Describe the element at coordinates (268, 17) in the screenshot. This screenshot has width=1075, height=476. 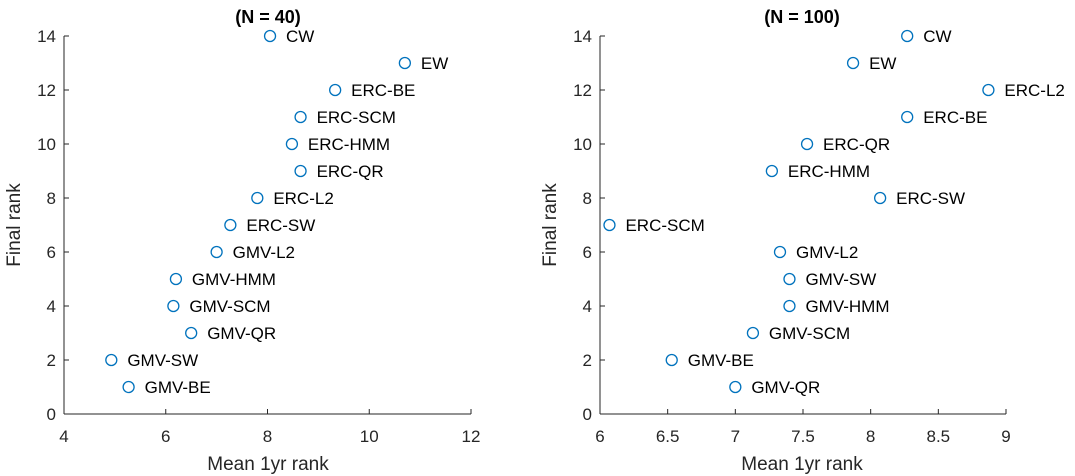
I see `chart-title: (N = 40)` at that location.